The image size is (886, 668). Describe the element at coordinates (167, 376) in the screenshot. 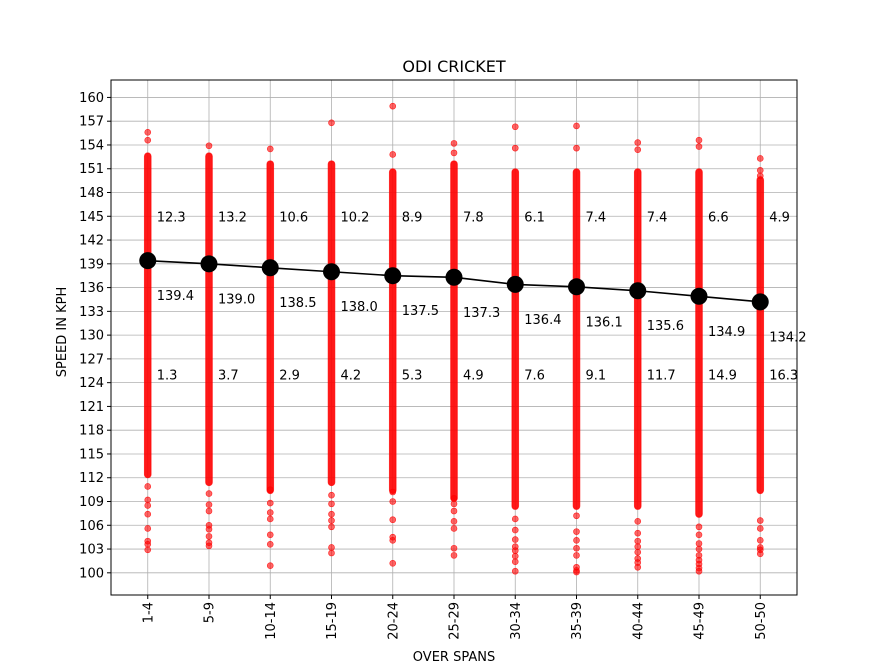

I see `lower-annotation: 1.3` at that location.